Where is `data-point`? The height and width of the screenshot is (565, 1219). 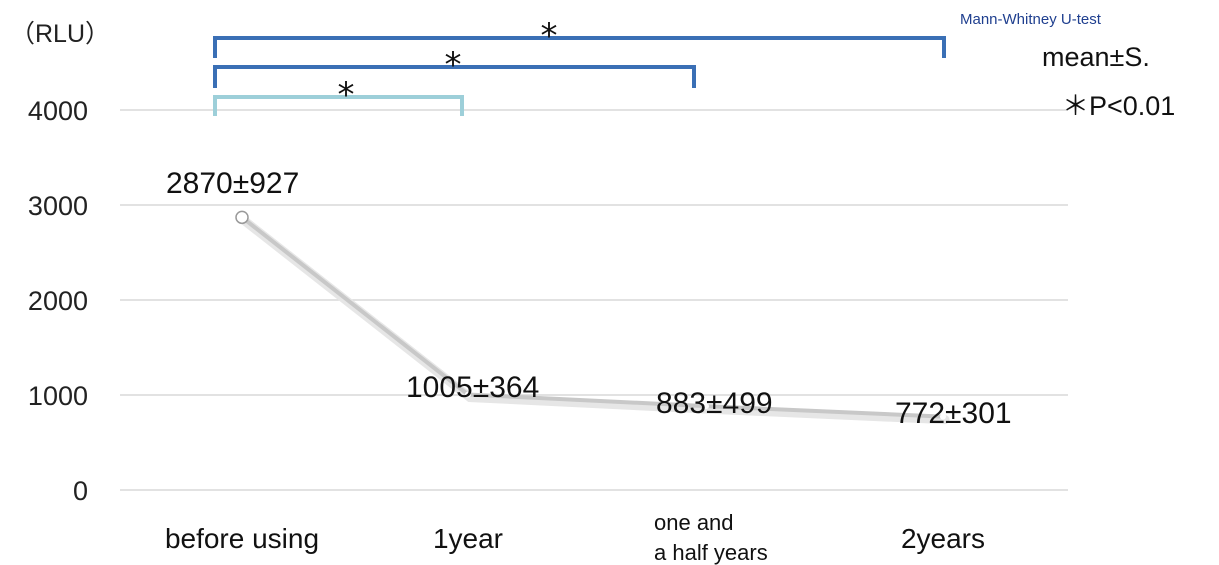 data-point is located at coordinates (242, 217).